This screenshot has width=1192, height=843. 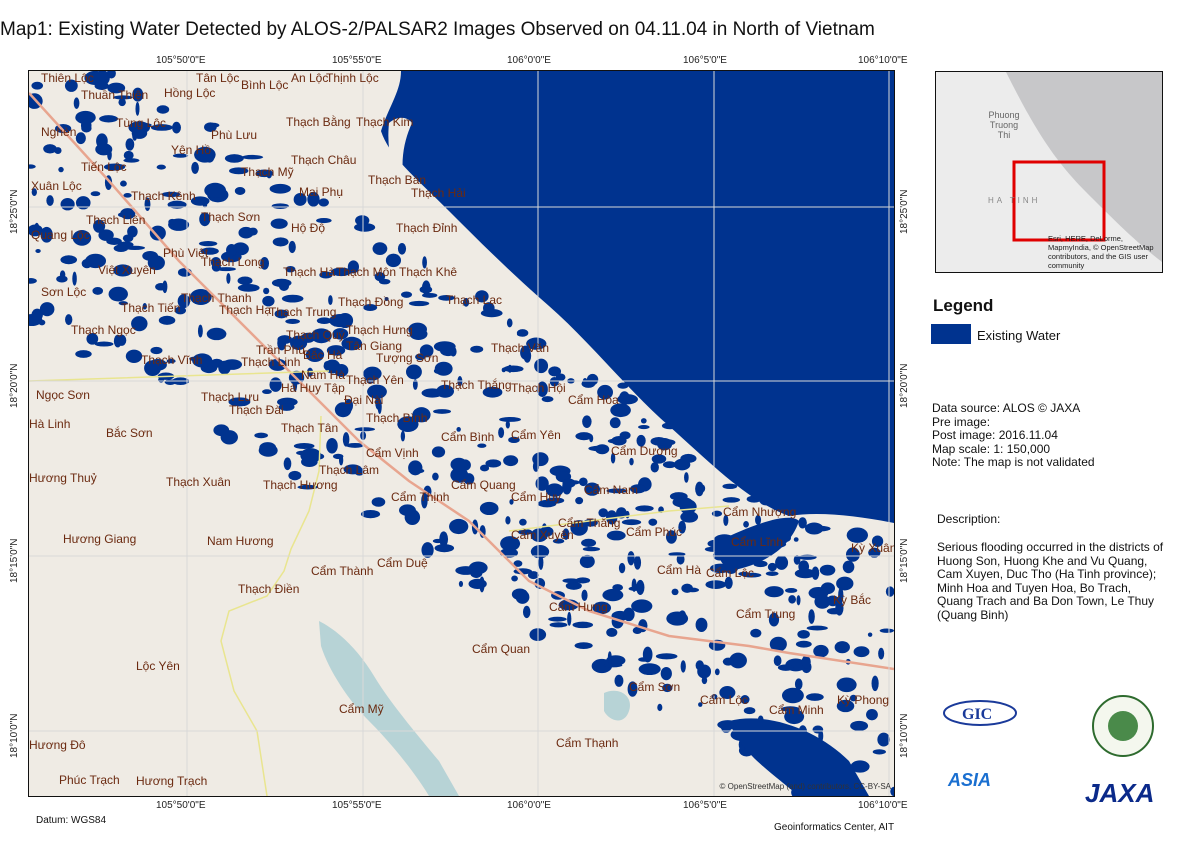 What do you see at coordinates (438, 193) in the screenshot?
I see `place-label: Thạch Hải` at bounding box center [438, 193].